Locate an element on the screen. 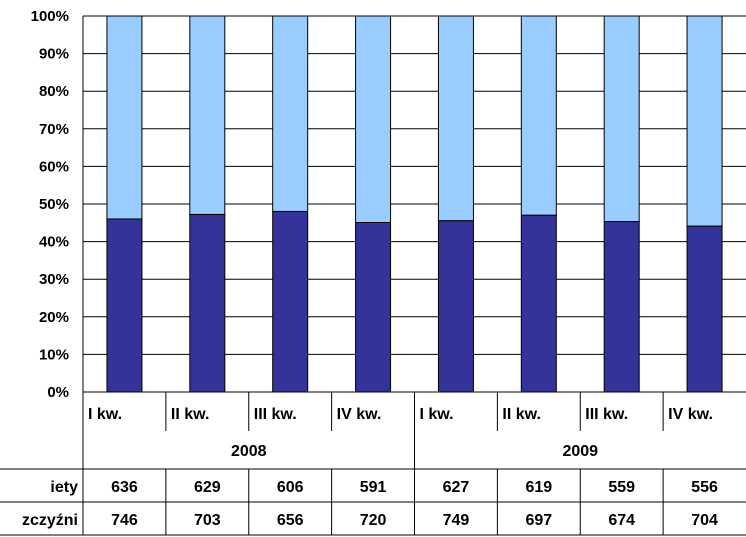 The image size is (746, 537). y-tick-label: 80% is located at coordinates (54, 91).